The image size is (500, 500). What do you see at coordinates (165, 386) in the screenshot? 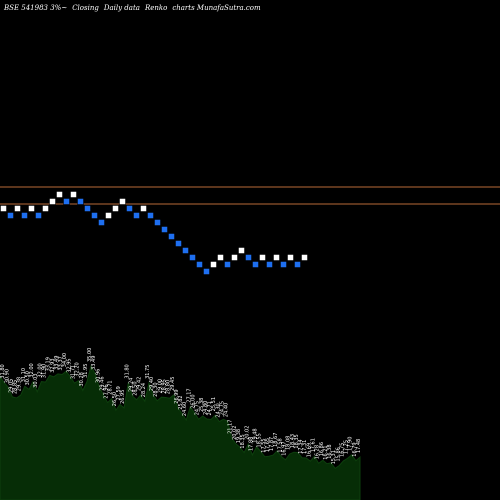
I see `value-label-40: 28.95` at bounding box center [165, 386].